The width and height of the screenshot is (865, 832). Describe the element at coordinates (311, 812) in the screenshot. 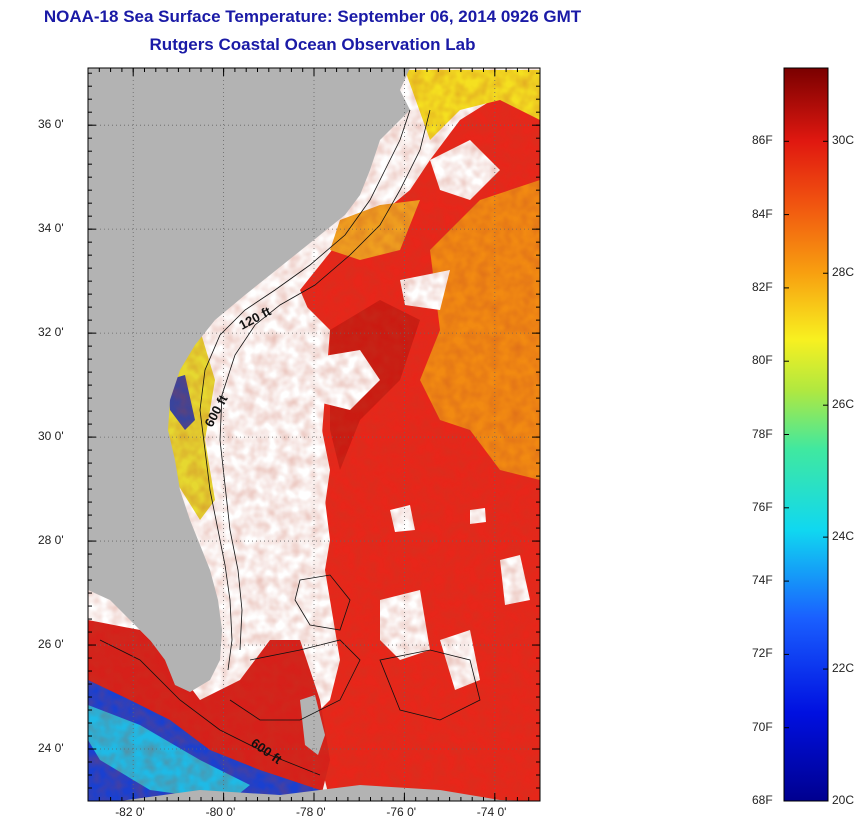

I see `lon-tick-label: -78 0'` at that location.